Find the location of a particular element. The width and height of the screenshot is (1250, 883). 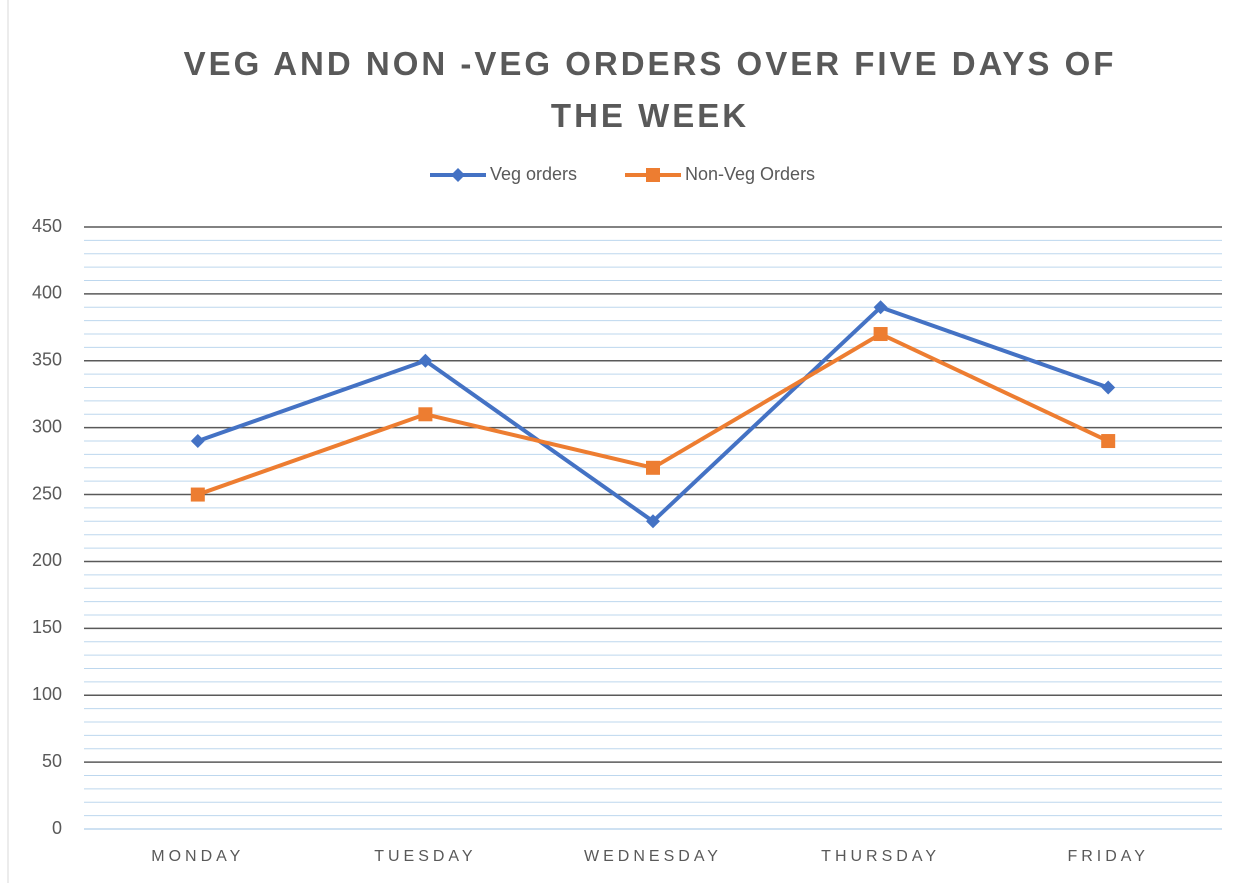

legend-label: Veg orders is located at coordinates (533, 174).